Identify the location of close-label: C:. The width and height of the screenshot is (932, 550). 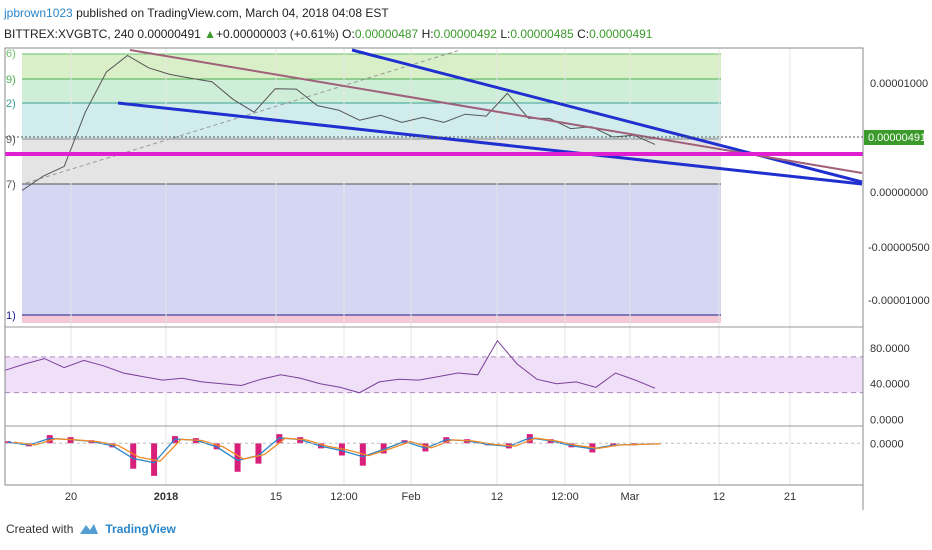
(583, 34).